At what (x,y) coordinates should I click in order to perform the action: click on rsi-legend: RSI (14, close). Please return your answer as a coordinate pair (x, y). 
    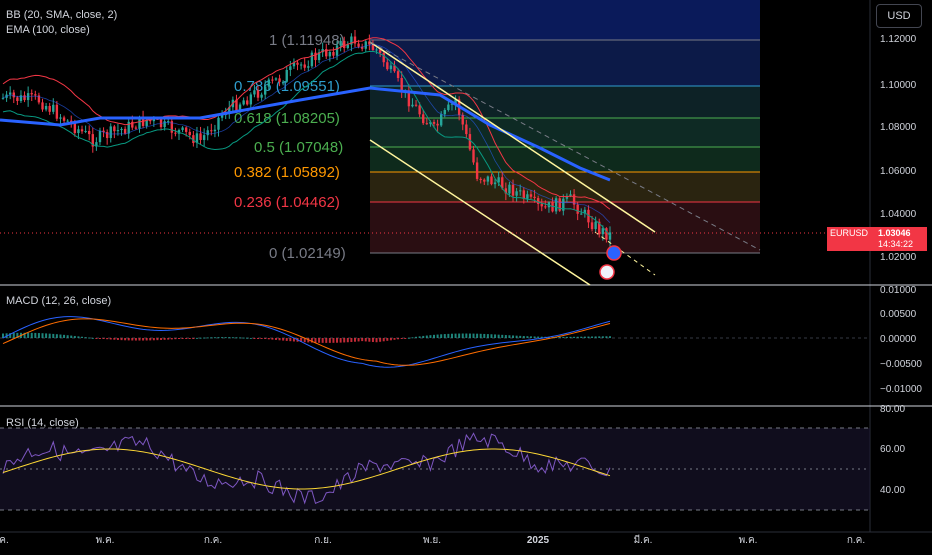
    Looking at the image, I should click on (42, 423).